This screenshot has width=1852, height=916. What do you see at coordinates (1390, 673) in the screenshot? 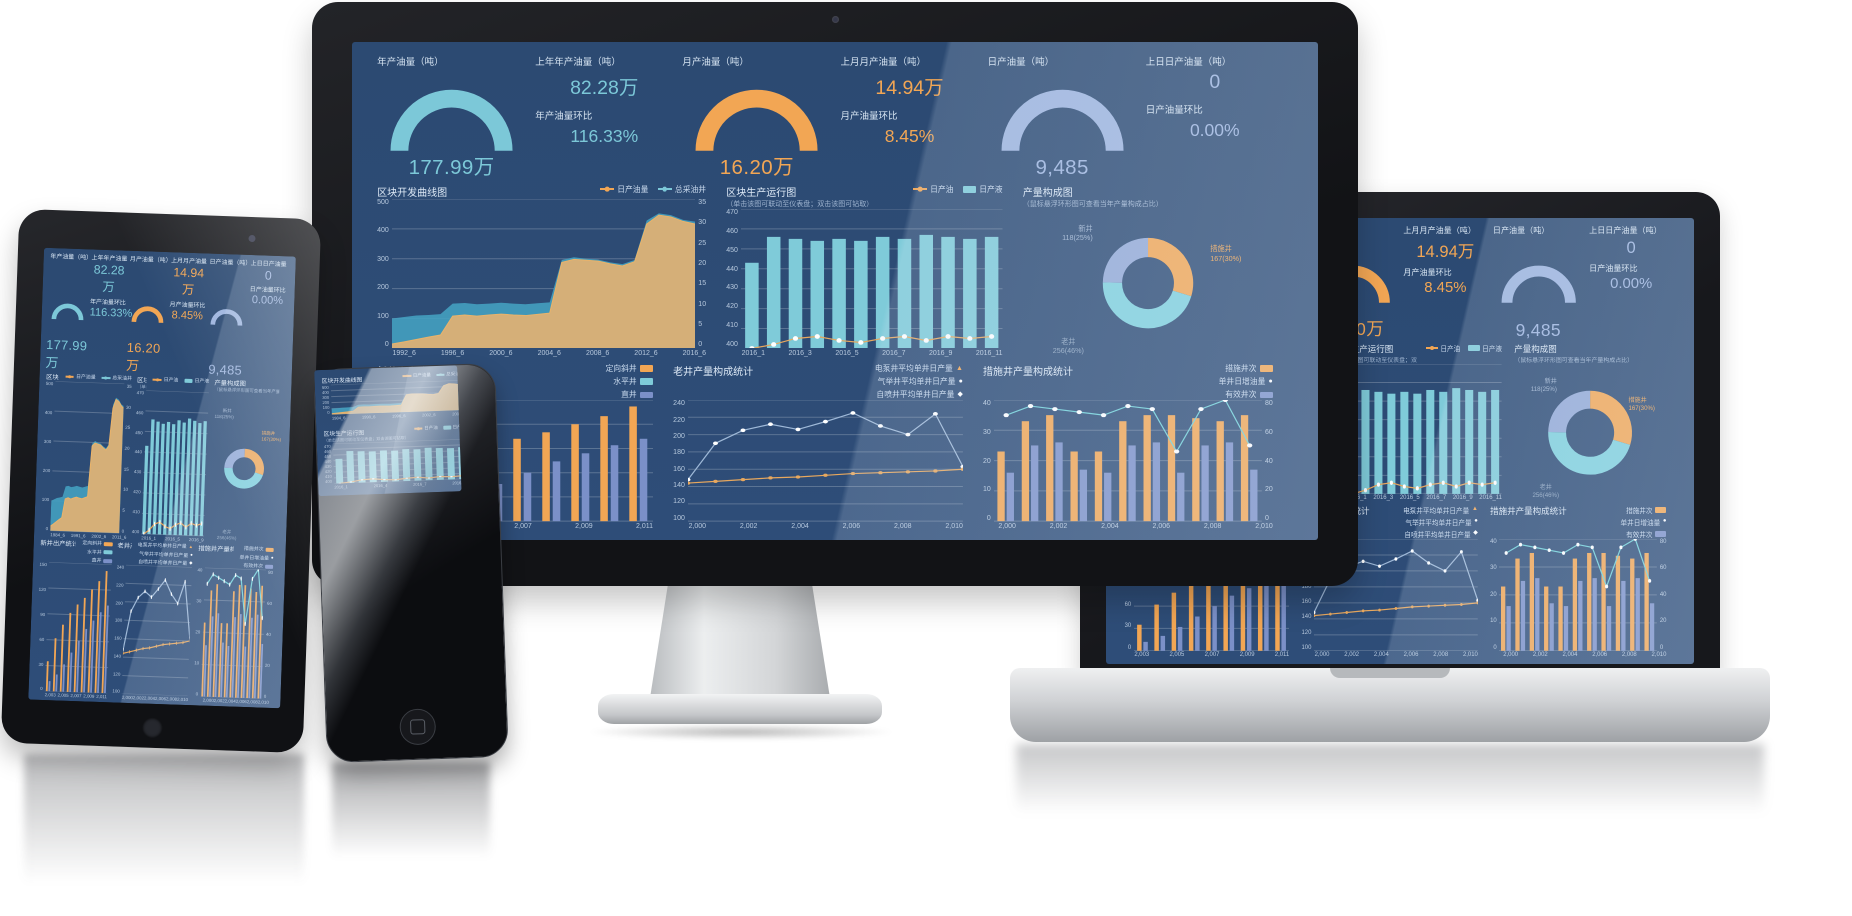
I see `laptop-lid-notch` at bounding box center [1390, 673].